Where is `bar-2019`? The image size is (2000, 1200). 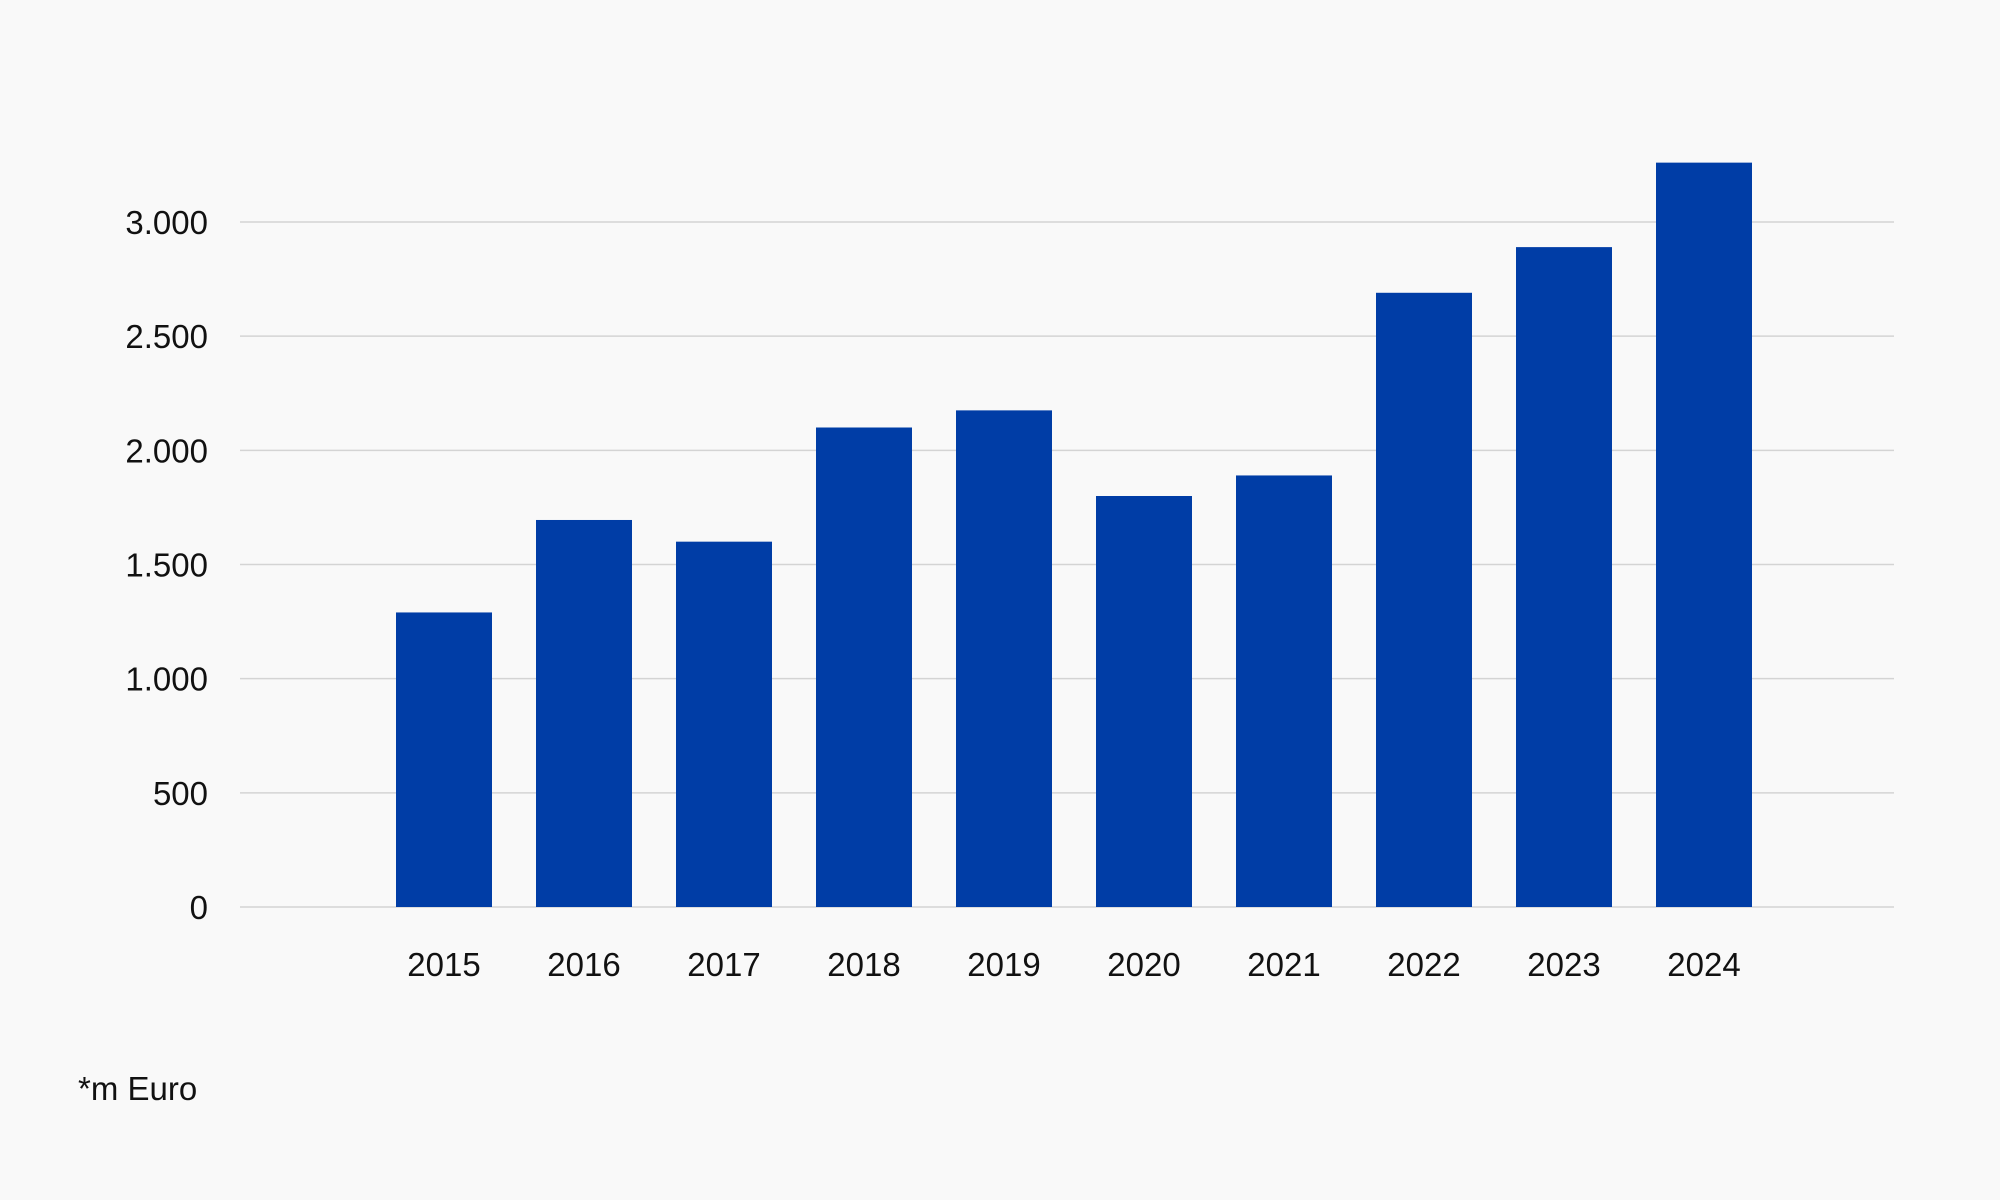 bar-2019 is located at coordinates (1004, 658).